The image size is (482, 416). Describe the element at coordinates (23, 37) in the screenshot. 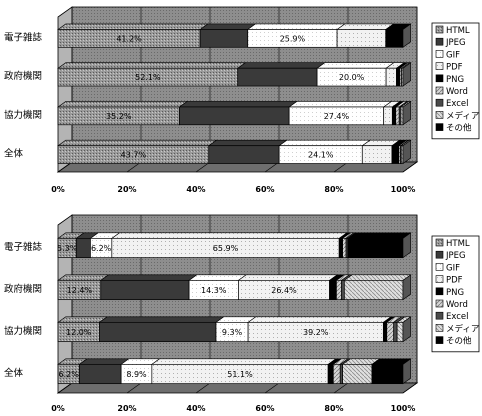

I see `category-label: 電子雑誌` at that location.